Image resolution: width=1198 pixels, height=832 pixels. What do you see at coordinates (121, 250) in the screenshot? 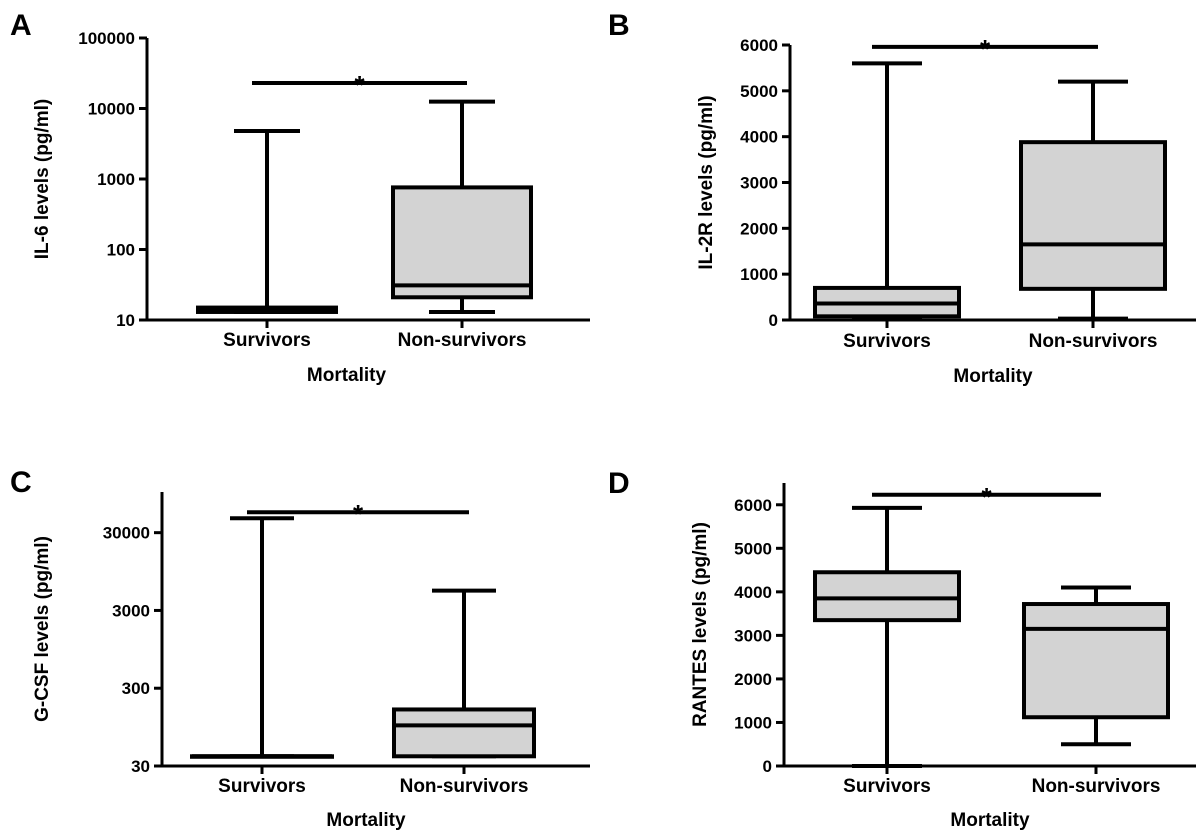
I see `y-tick-label: 100` at bounding box center [121, 250].